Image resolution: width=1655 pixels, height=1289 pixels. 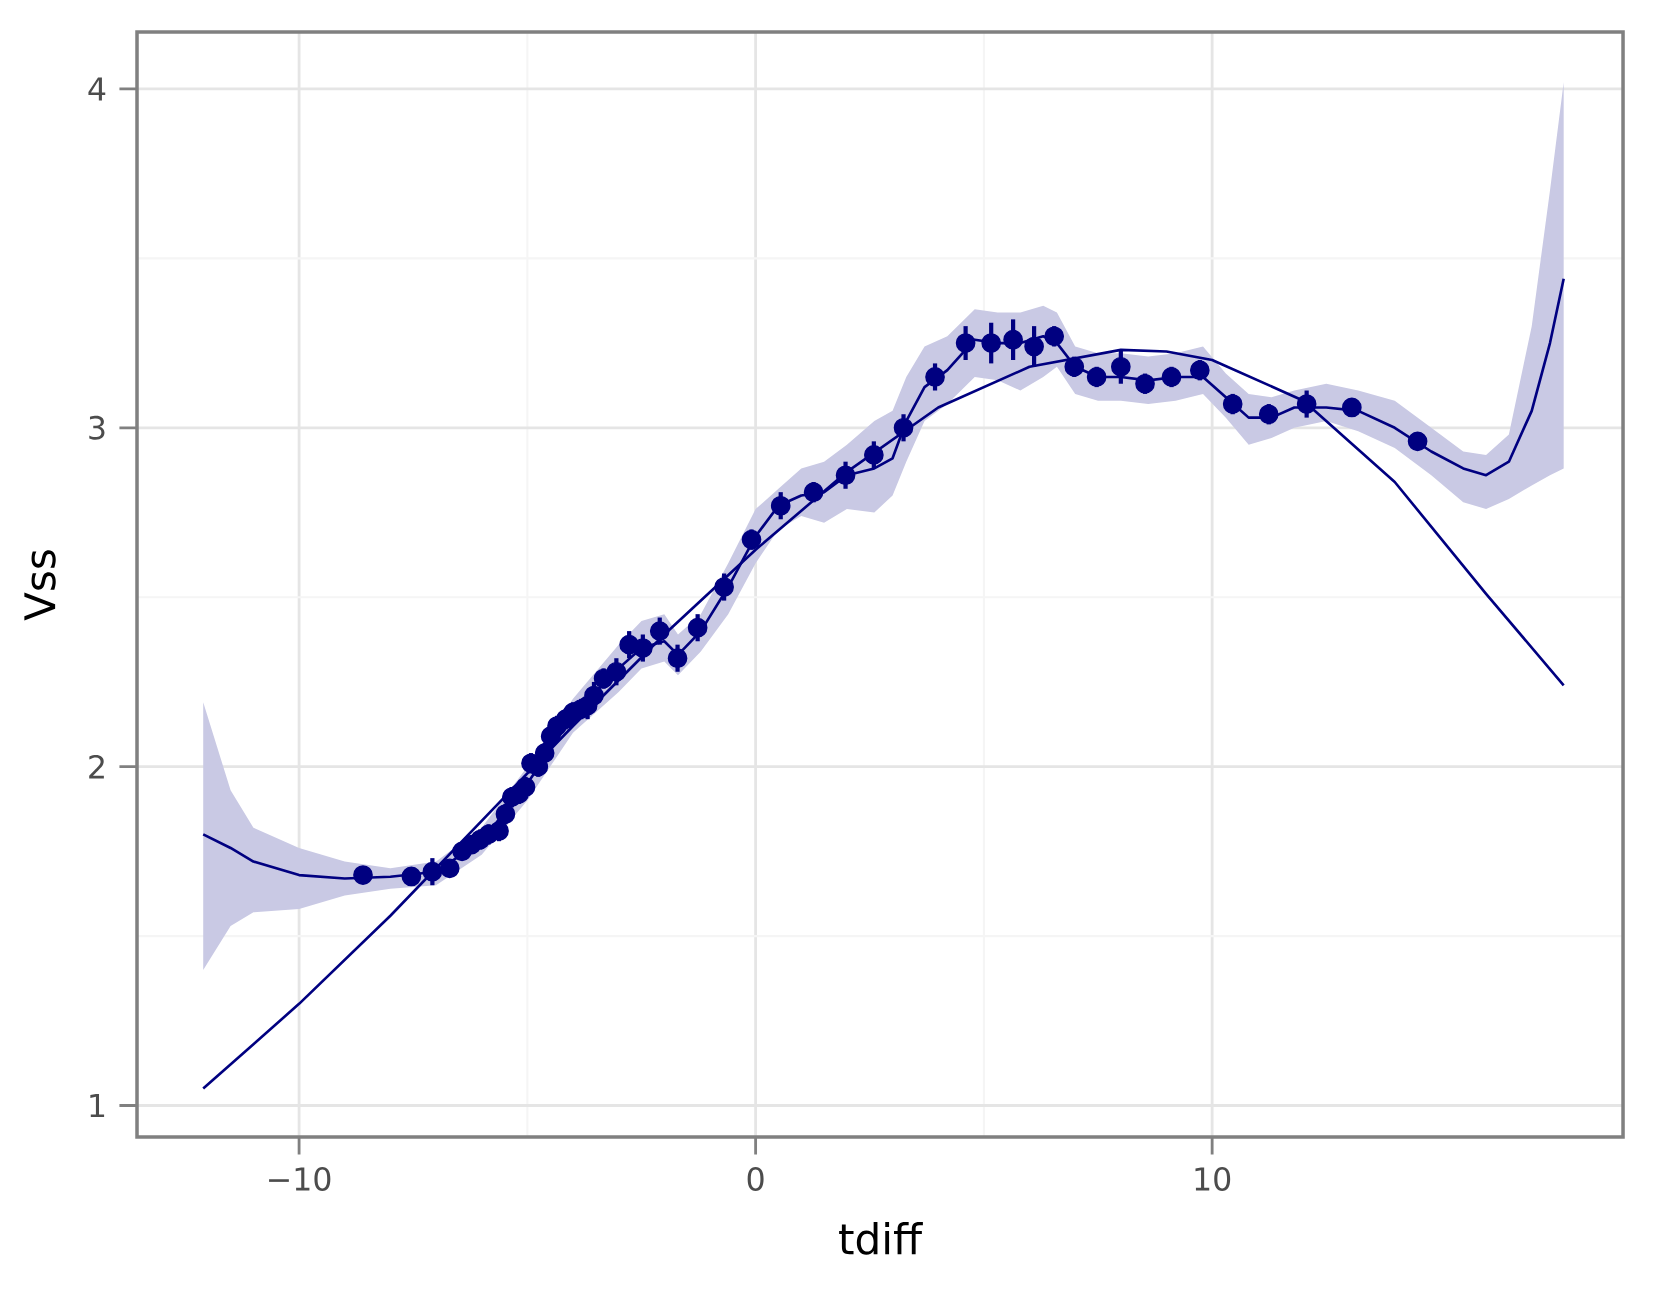 What do you see at coordinates (881, 1238) in the screenshot?
I see `x-axis-title: tdiff` at bounding box center [881, 1238].